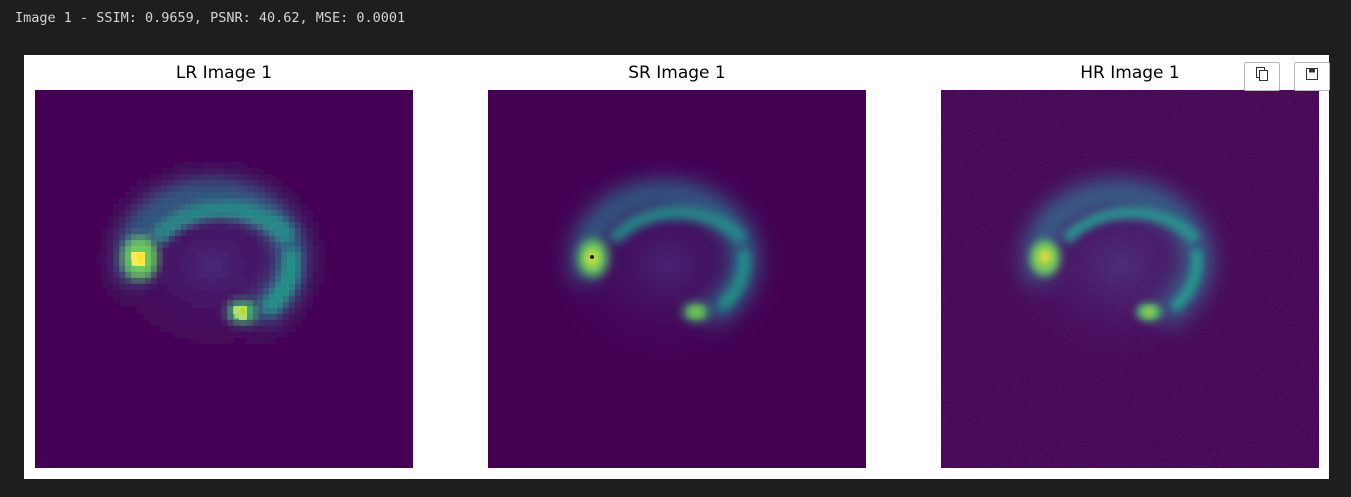  I want to click on save-figure-button, so click(1312, 76).